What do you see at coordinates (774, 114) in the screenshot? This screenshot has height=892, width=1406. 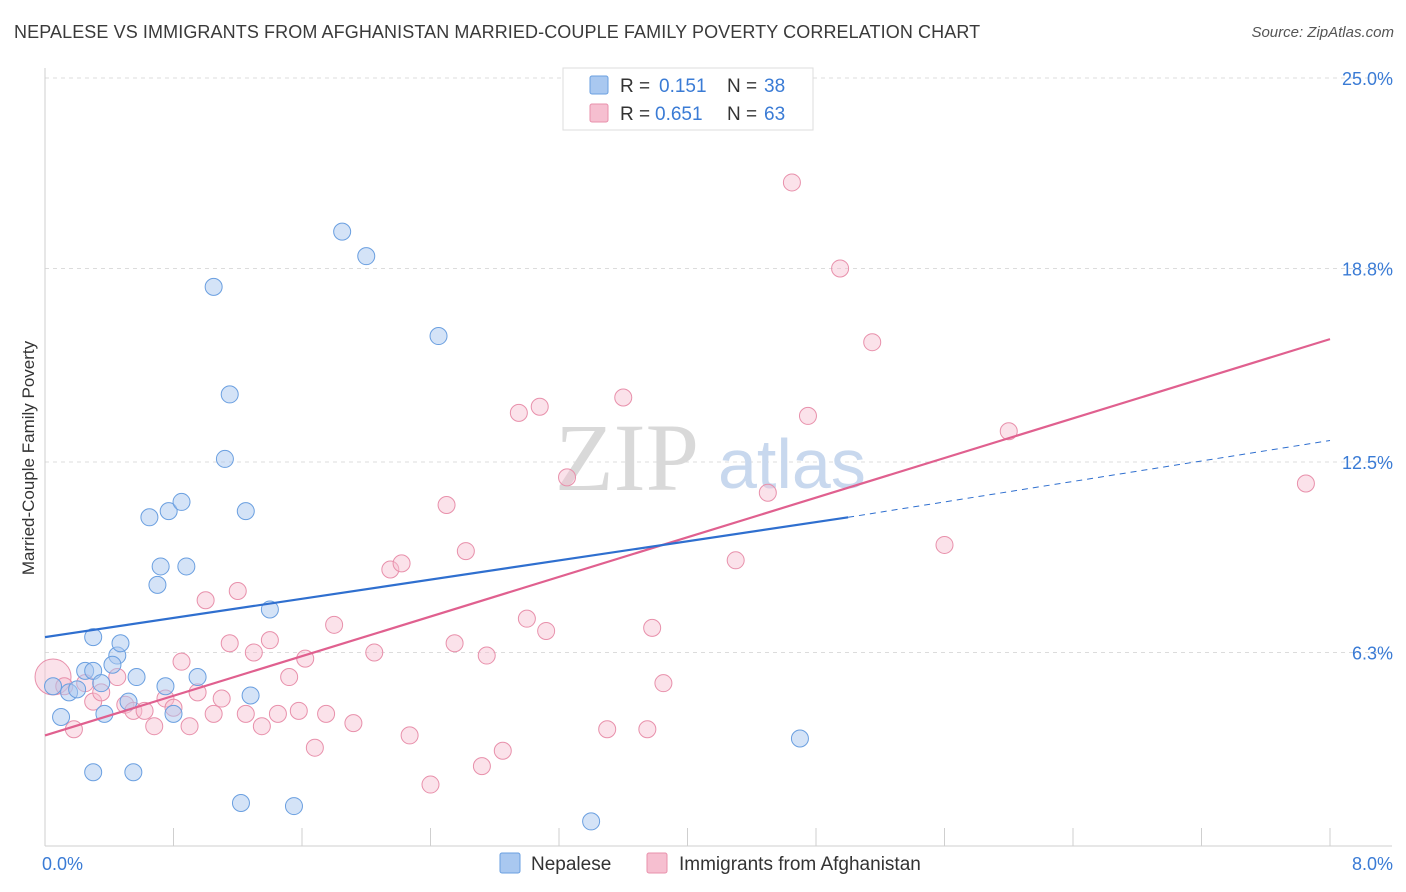 I see `legend-n-value-2: 63` at bounding box center [774, 114].